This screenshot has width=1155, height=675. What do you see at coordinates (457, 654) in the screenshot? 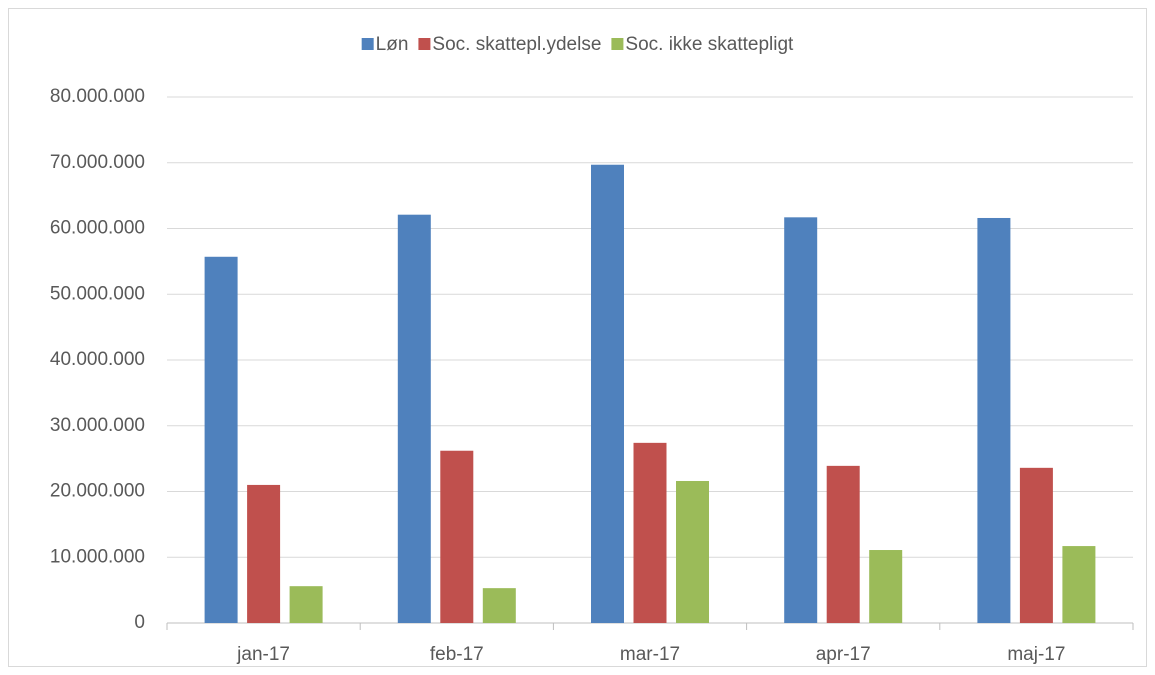
I see `x-tick-label: feb-17` at bounding box center [457, 654].